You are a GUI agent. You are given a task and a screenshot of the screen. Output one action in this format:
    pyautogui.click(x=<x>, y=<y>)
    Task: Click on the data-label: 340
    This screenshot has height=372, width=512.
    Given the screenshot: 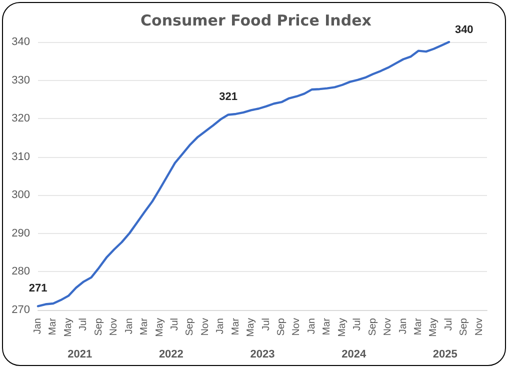 What is the action you would take?
    pyautogui.click(x=464, y=30)
    